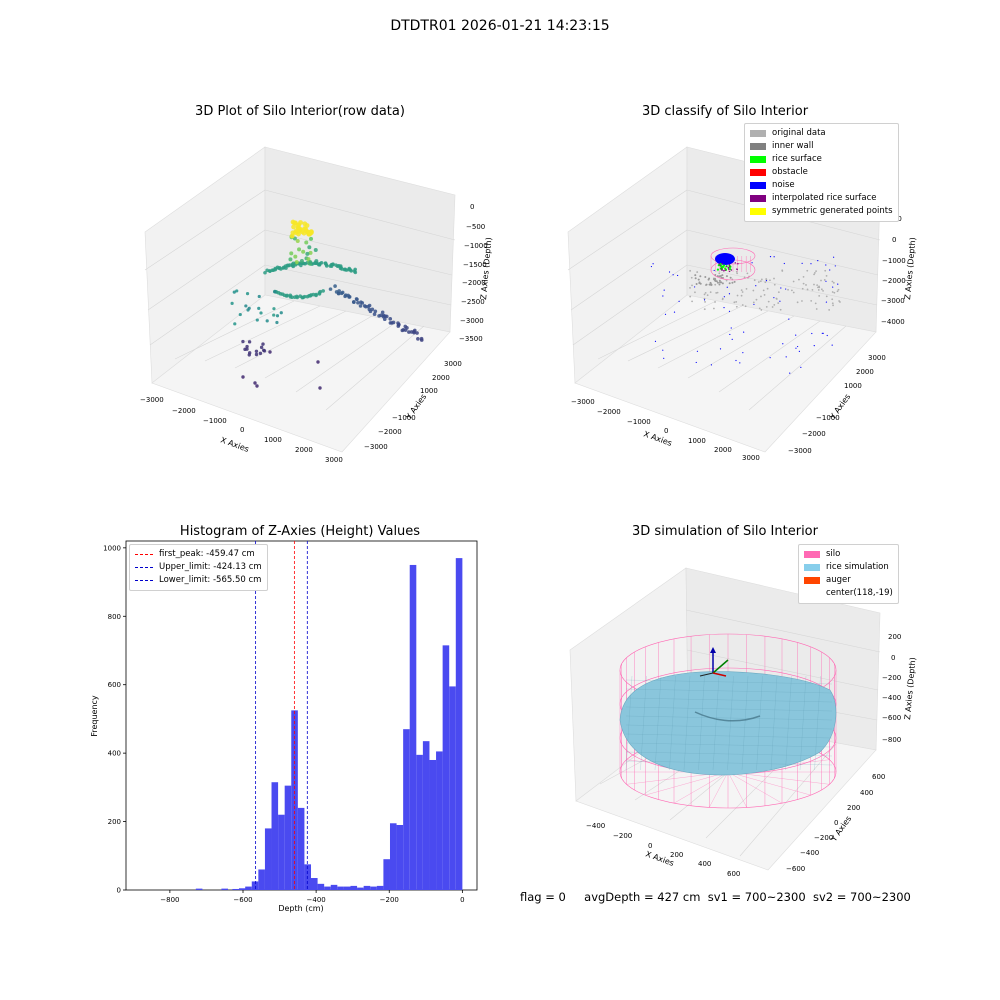  I want to click on classify-y-tick: −1000, so click(828, 418).